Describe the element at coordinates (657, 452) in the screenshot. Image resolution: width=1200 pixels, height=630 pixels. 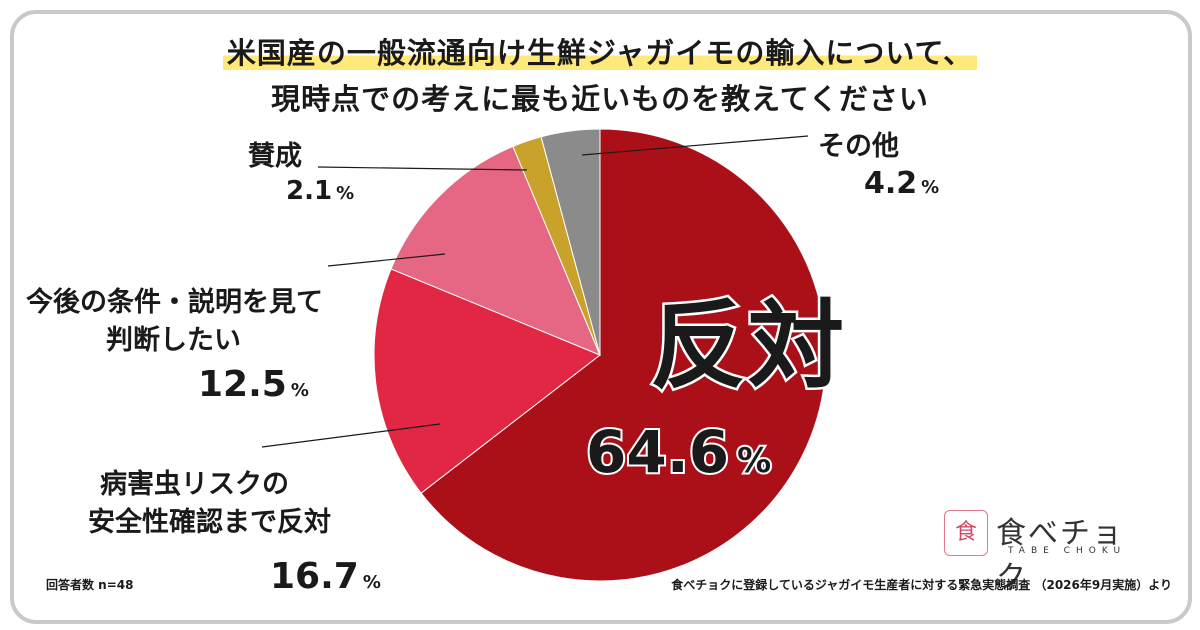
I see `value-oppose: 64.6` at that location.